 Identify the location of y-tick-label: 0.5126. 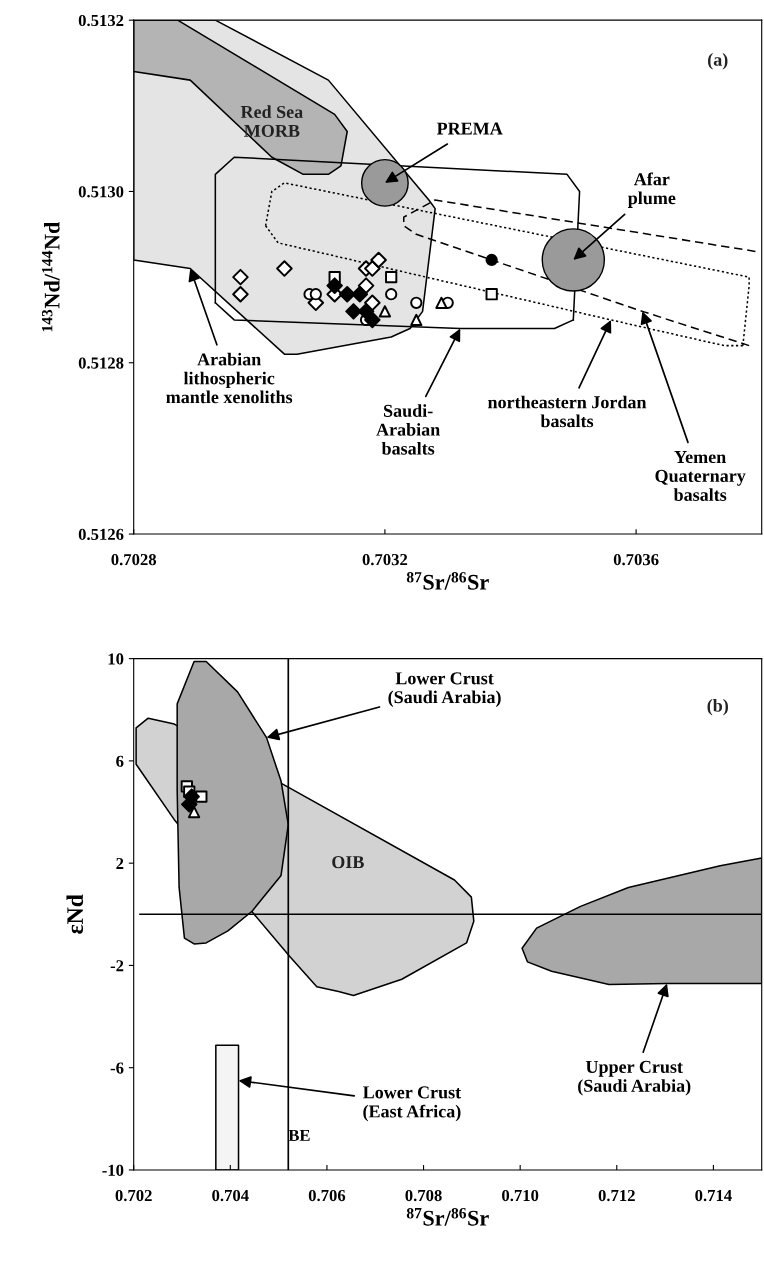
(101, 534).